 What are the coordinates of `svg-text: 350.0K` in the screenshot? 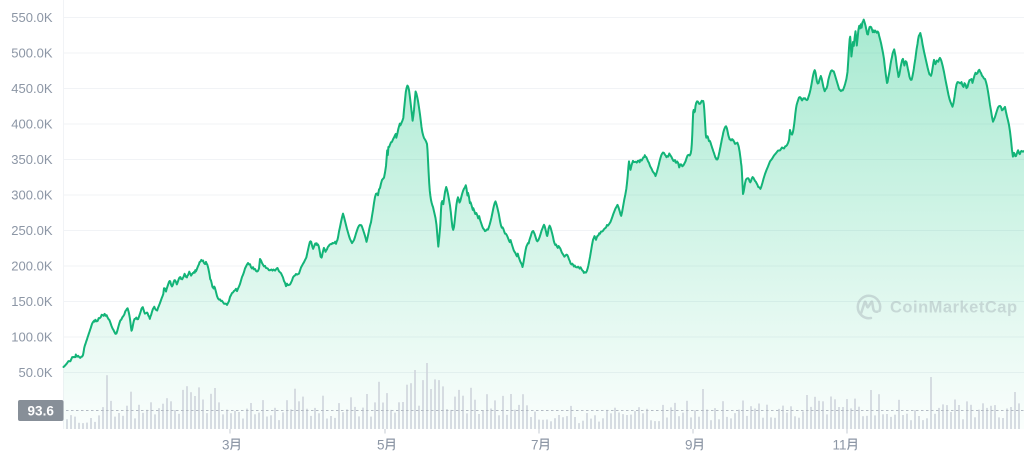 It's located at (32, 159).